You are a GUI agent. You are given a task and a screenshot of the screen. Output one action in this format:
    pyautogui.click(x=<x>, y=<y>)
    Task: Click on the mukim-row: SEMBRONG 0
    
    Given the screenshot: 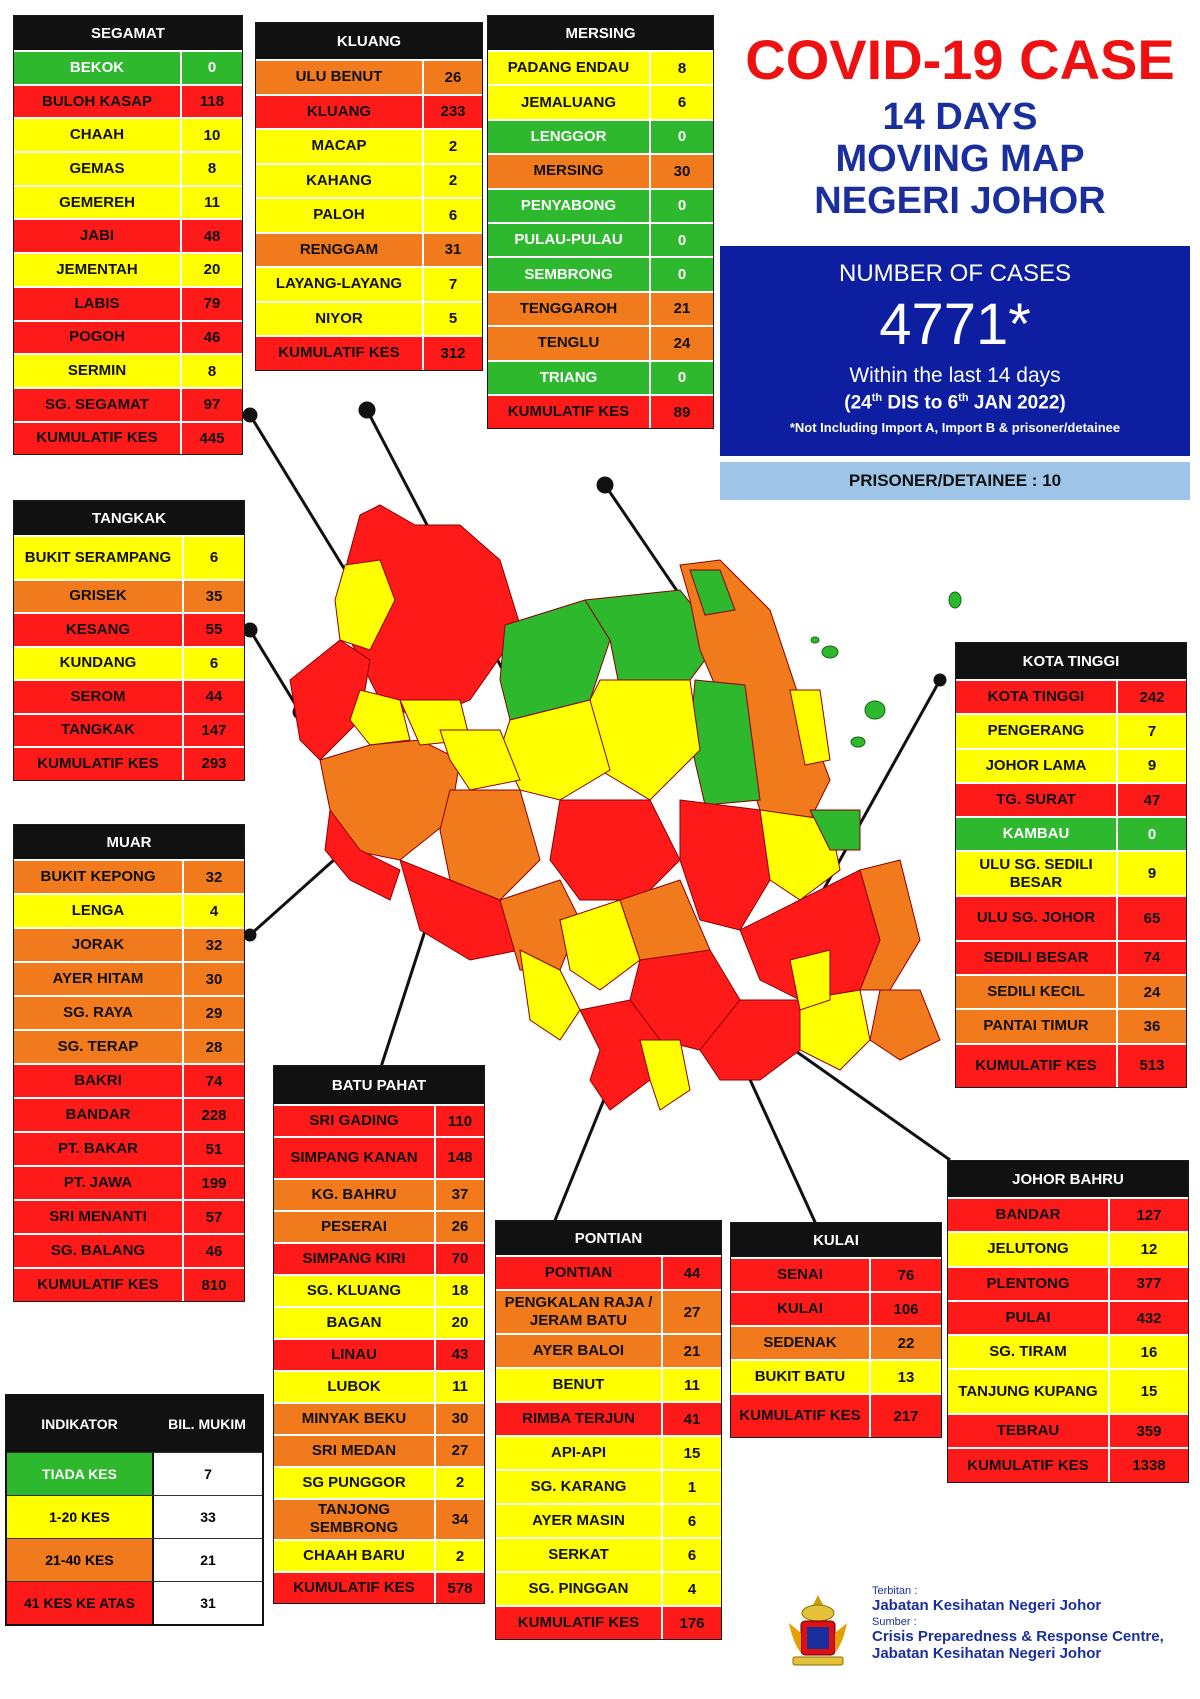 What is the action you would take?
    pyautogui.click(x=600, y=273)
    